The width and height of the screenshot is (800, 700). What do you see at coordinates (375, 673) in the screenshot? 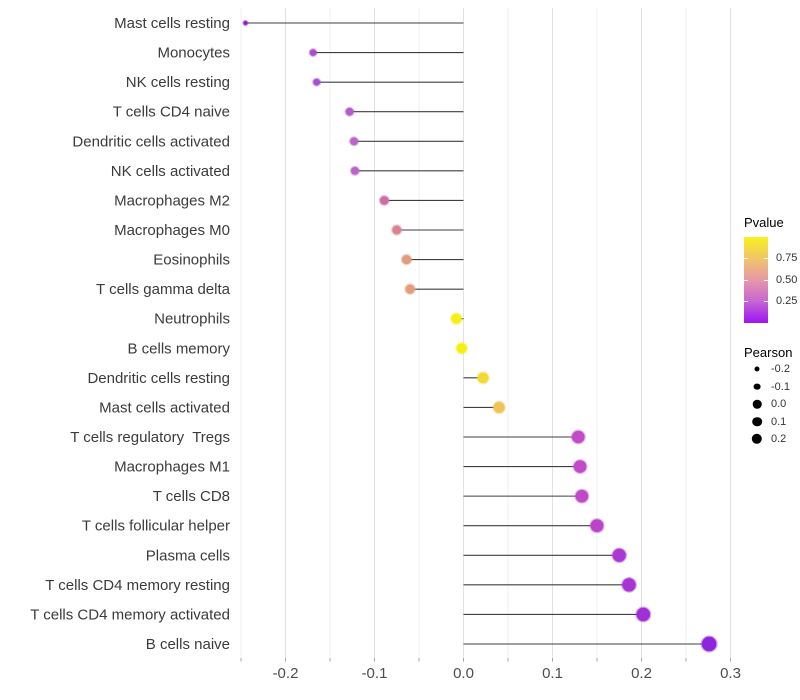
I see `x-tick-label: -0.1` at bounding box center [375, 673].